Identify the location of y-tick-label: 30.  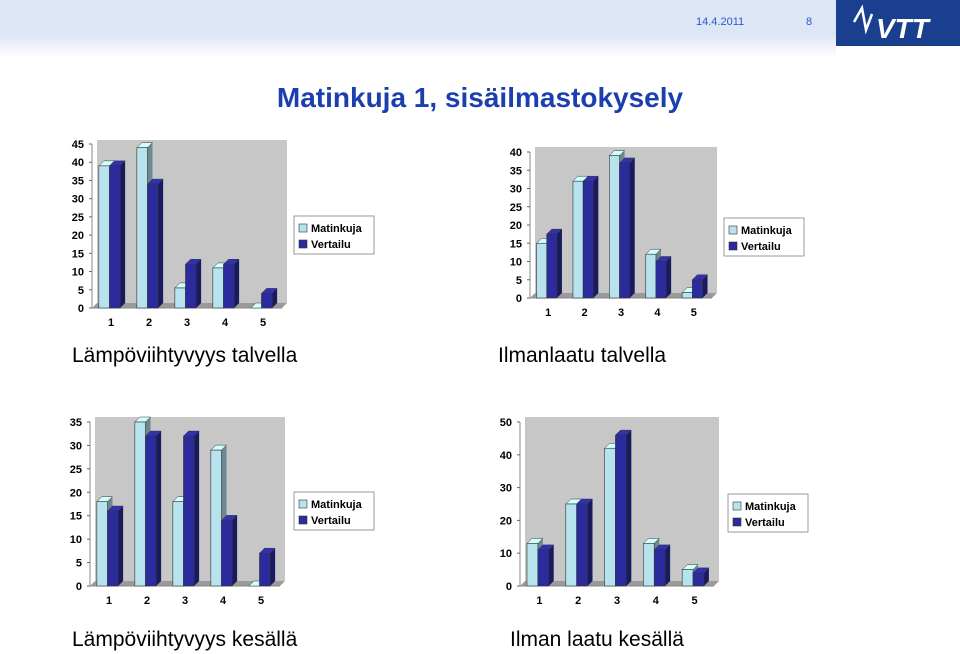
(506, 489).